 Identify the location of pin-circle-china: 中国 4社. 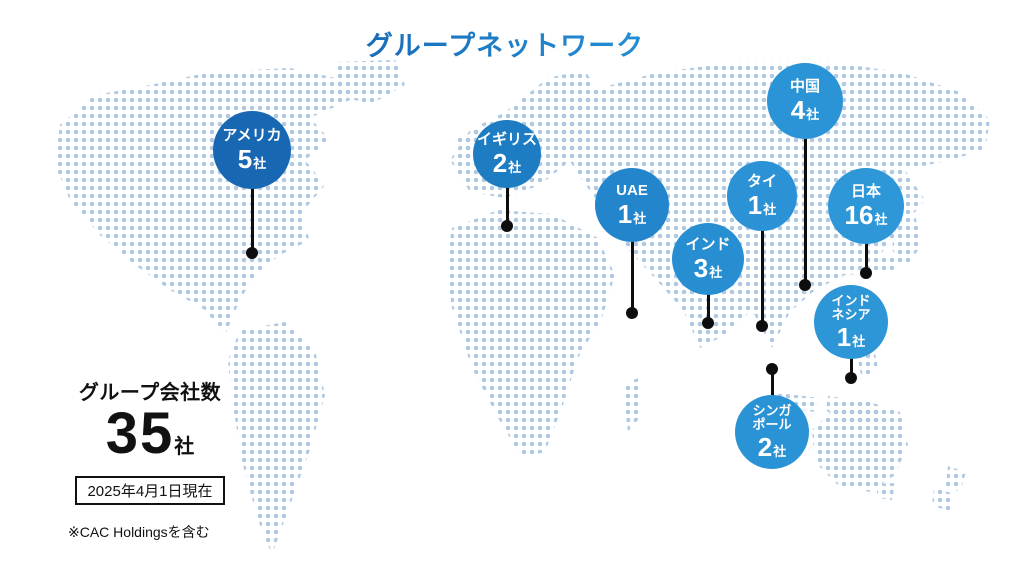
(805, 101).